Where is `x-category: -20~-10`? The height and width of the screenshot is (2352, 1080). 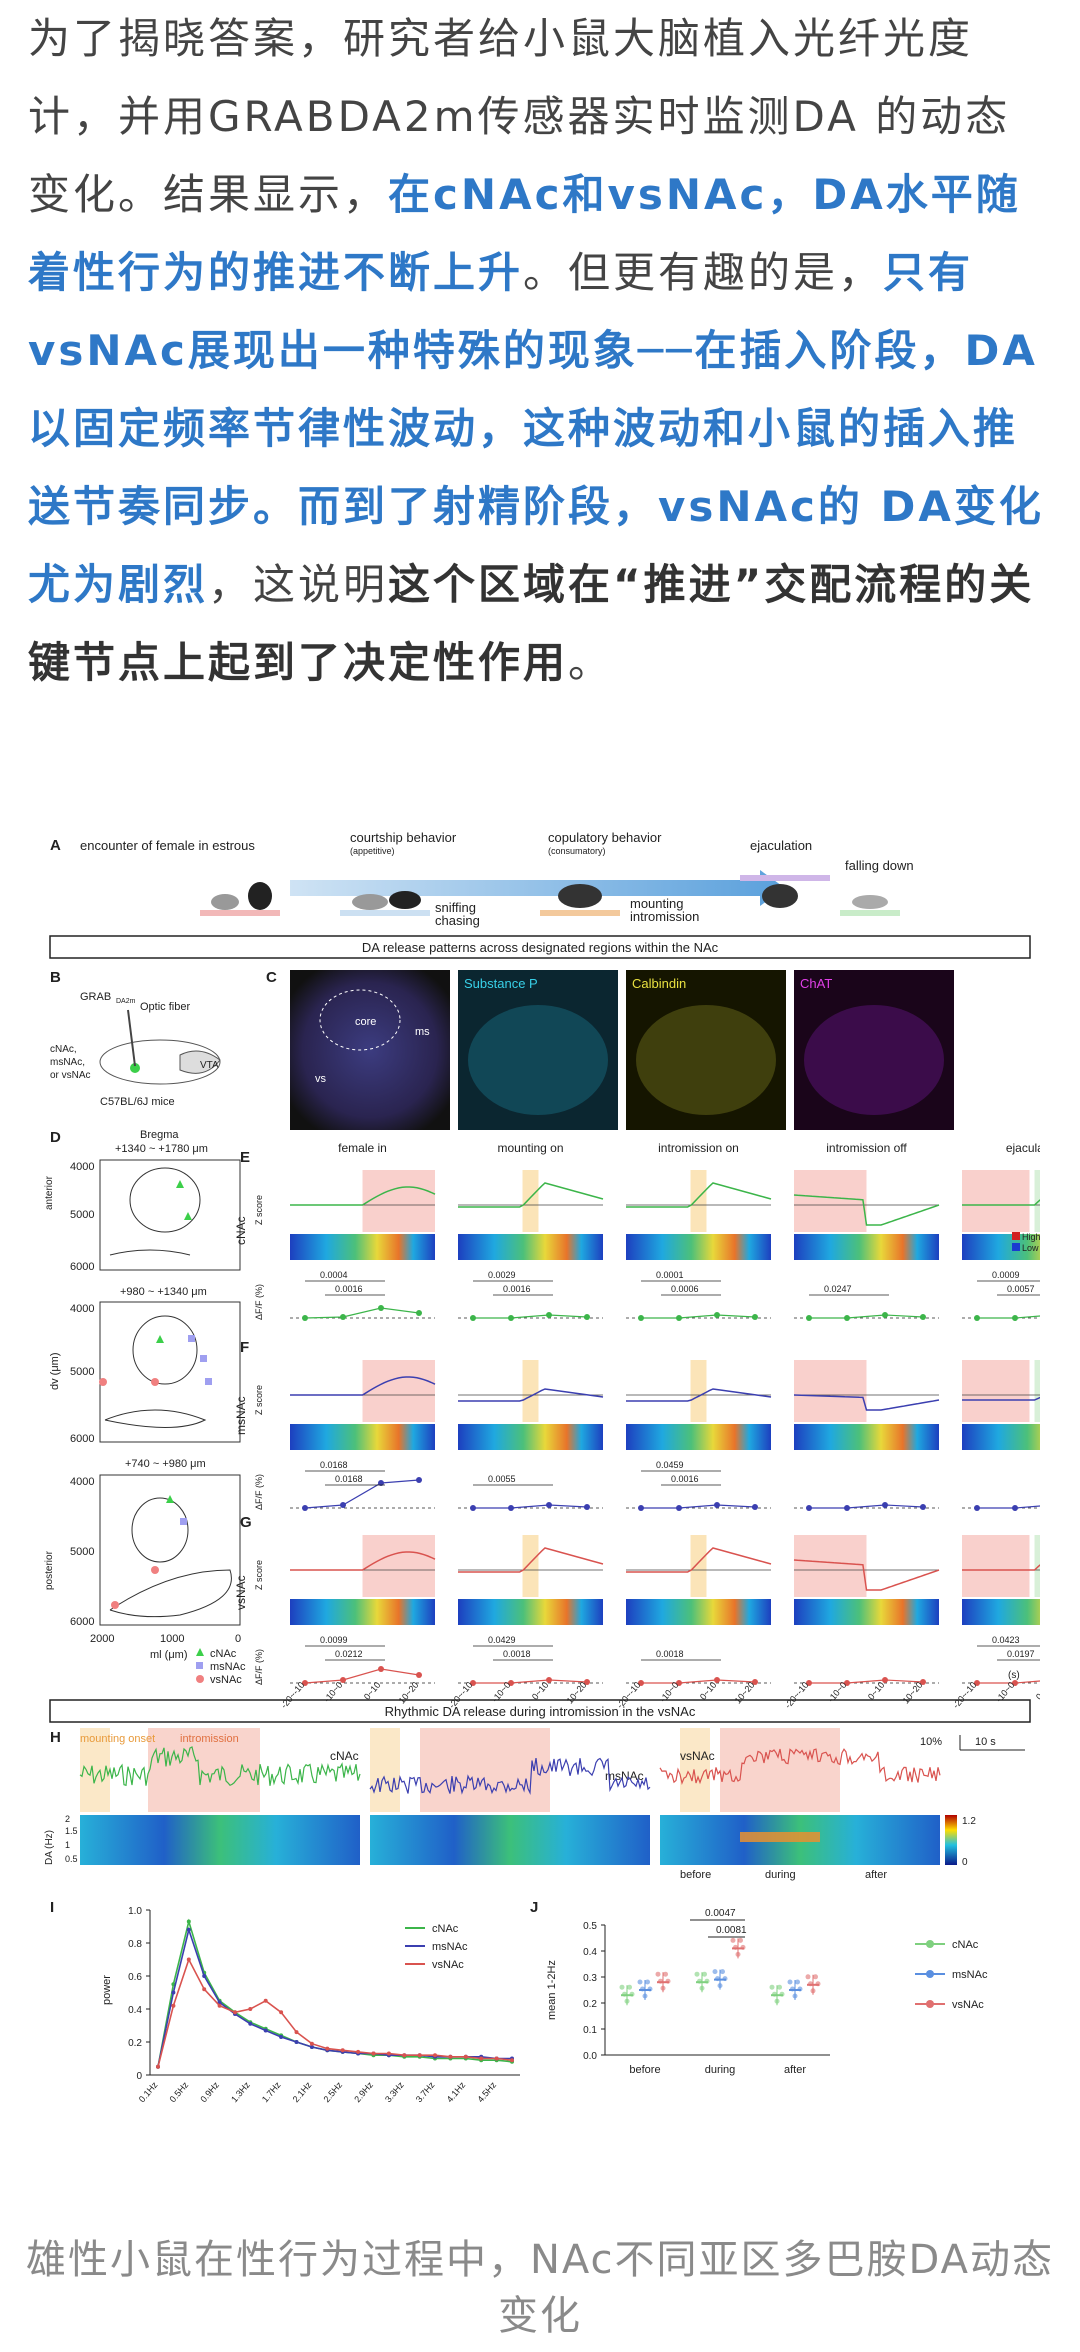 x-category: -20~-10 is located at coordinates (965, 1695).